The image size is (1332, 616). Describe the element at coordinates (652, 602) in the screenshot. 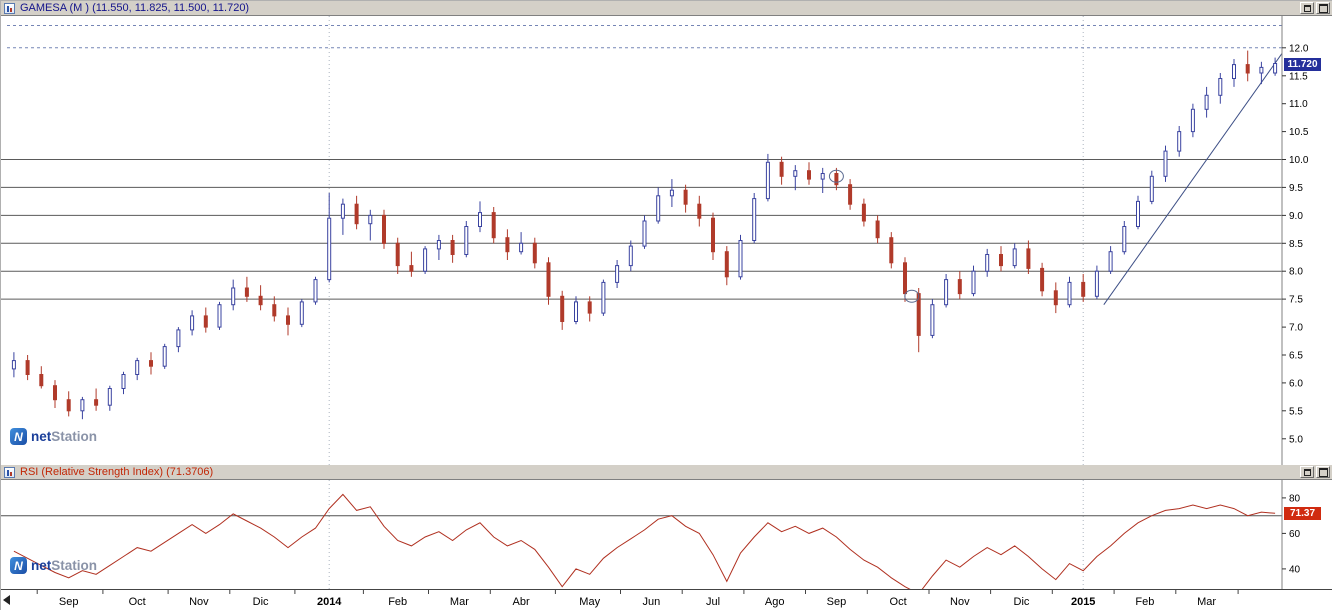

I see `svg-text: Jun` at that location.